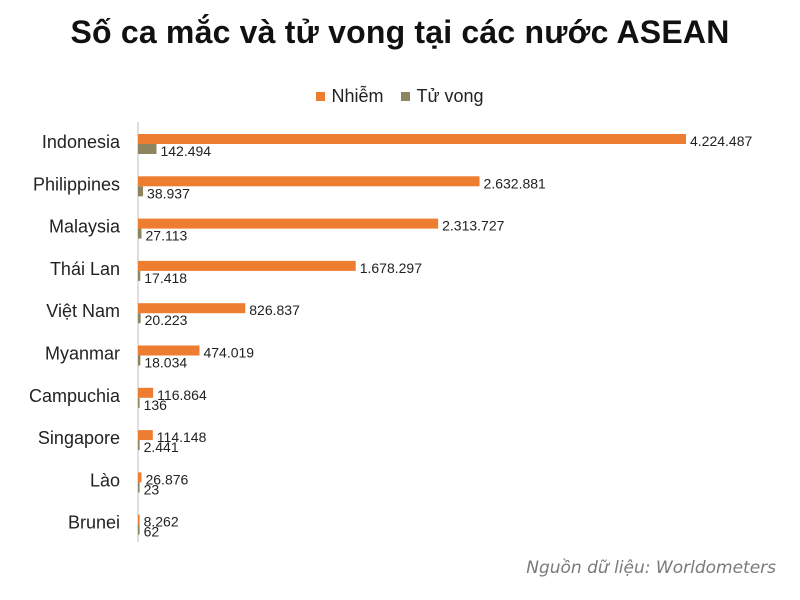 This screenshot has width=800, height=600. I want to click on category-label: Việt Nam, so click(83, 311).